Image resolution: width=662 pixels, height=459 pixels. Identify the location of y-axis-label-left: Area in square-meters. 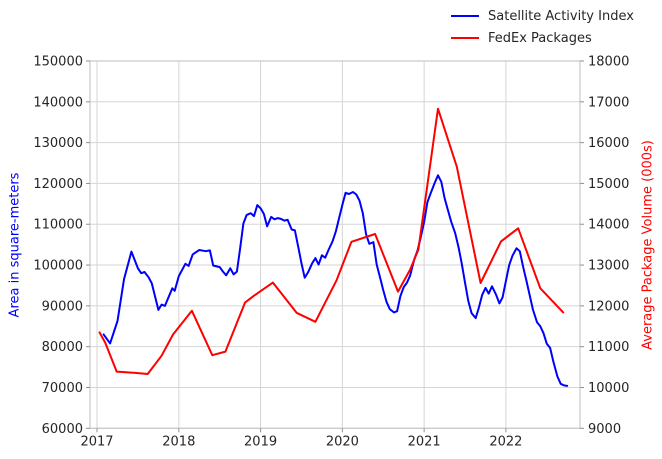
(15, 245).